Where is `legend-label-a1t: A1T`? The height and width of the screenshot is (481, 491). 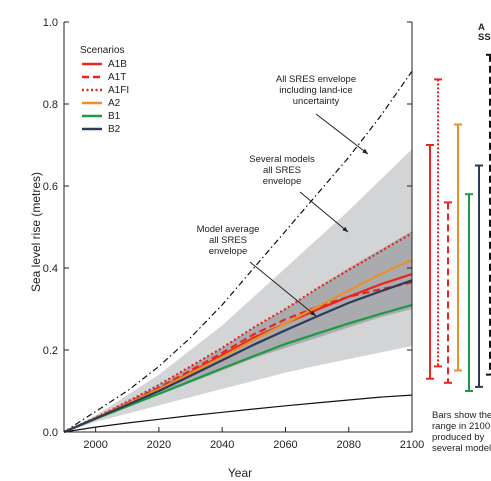
legend-label-a1t: A1T is located at coordinates (117, 77).